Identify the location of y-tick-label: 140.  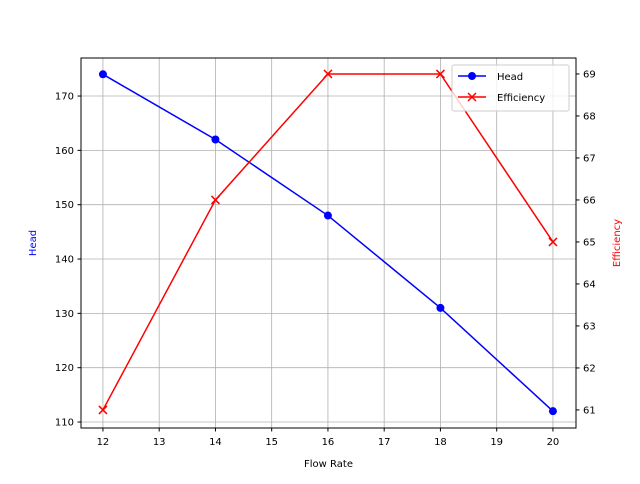
(64, 260).